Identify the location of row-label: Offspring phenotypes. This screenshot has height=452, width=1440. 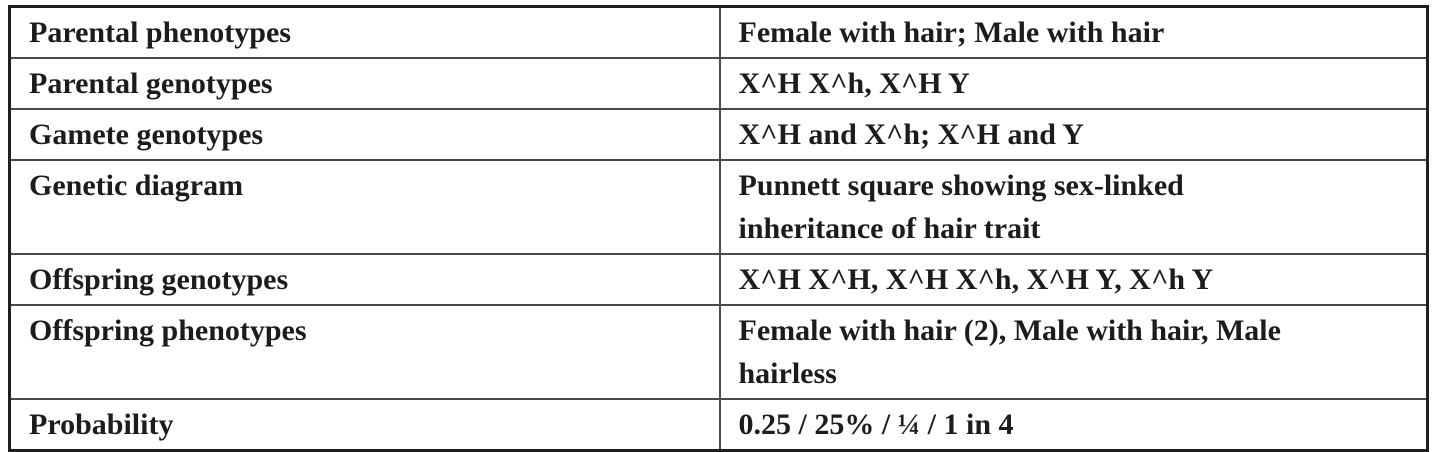
(364, 352).